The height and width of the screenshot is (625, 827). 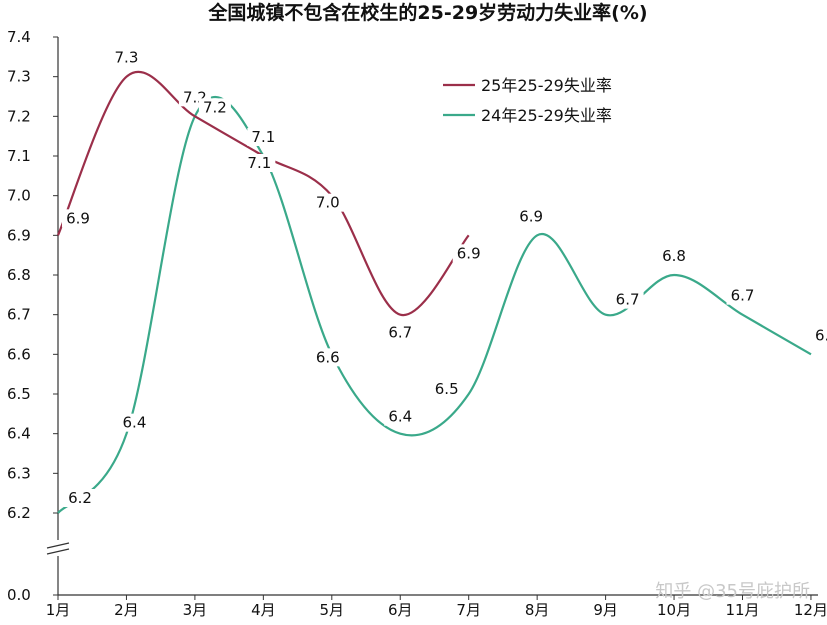 I want to click on y-tick-label: 0.0, so click(x=19, y=595).